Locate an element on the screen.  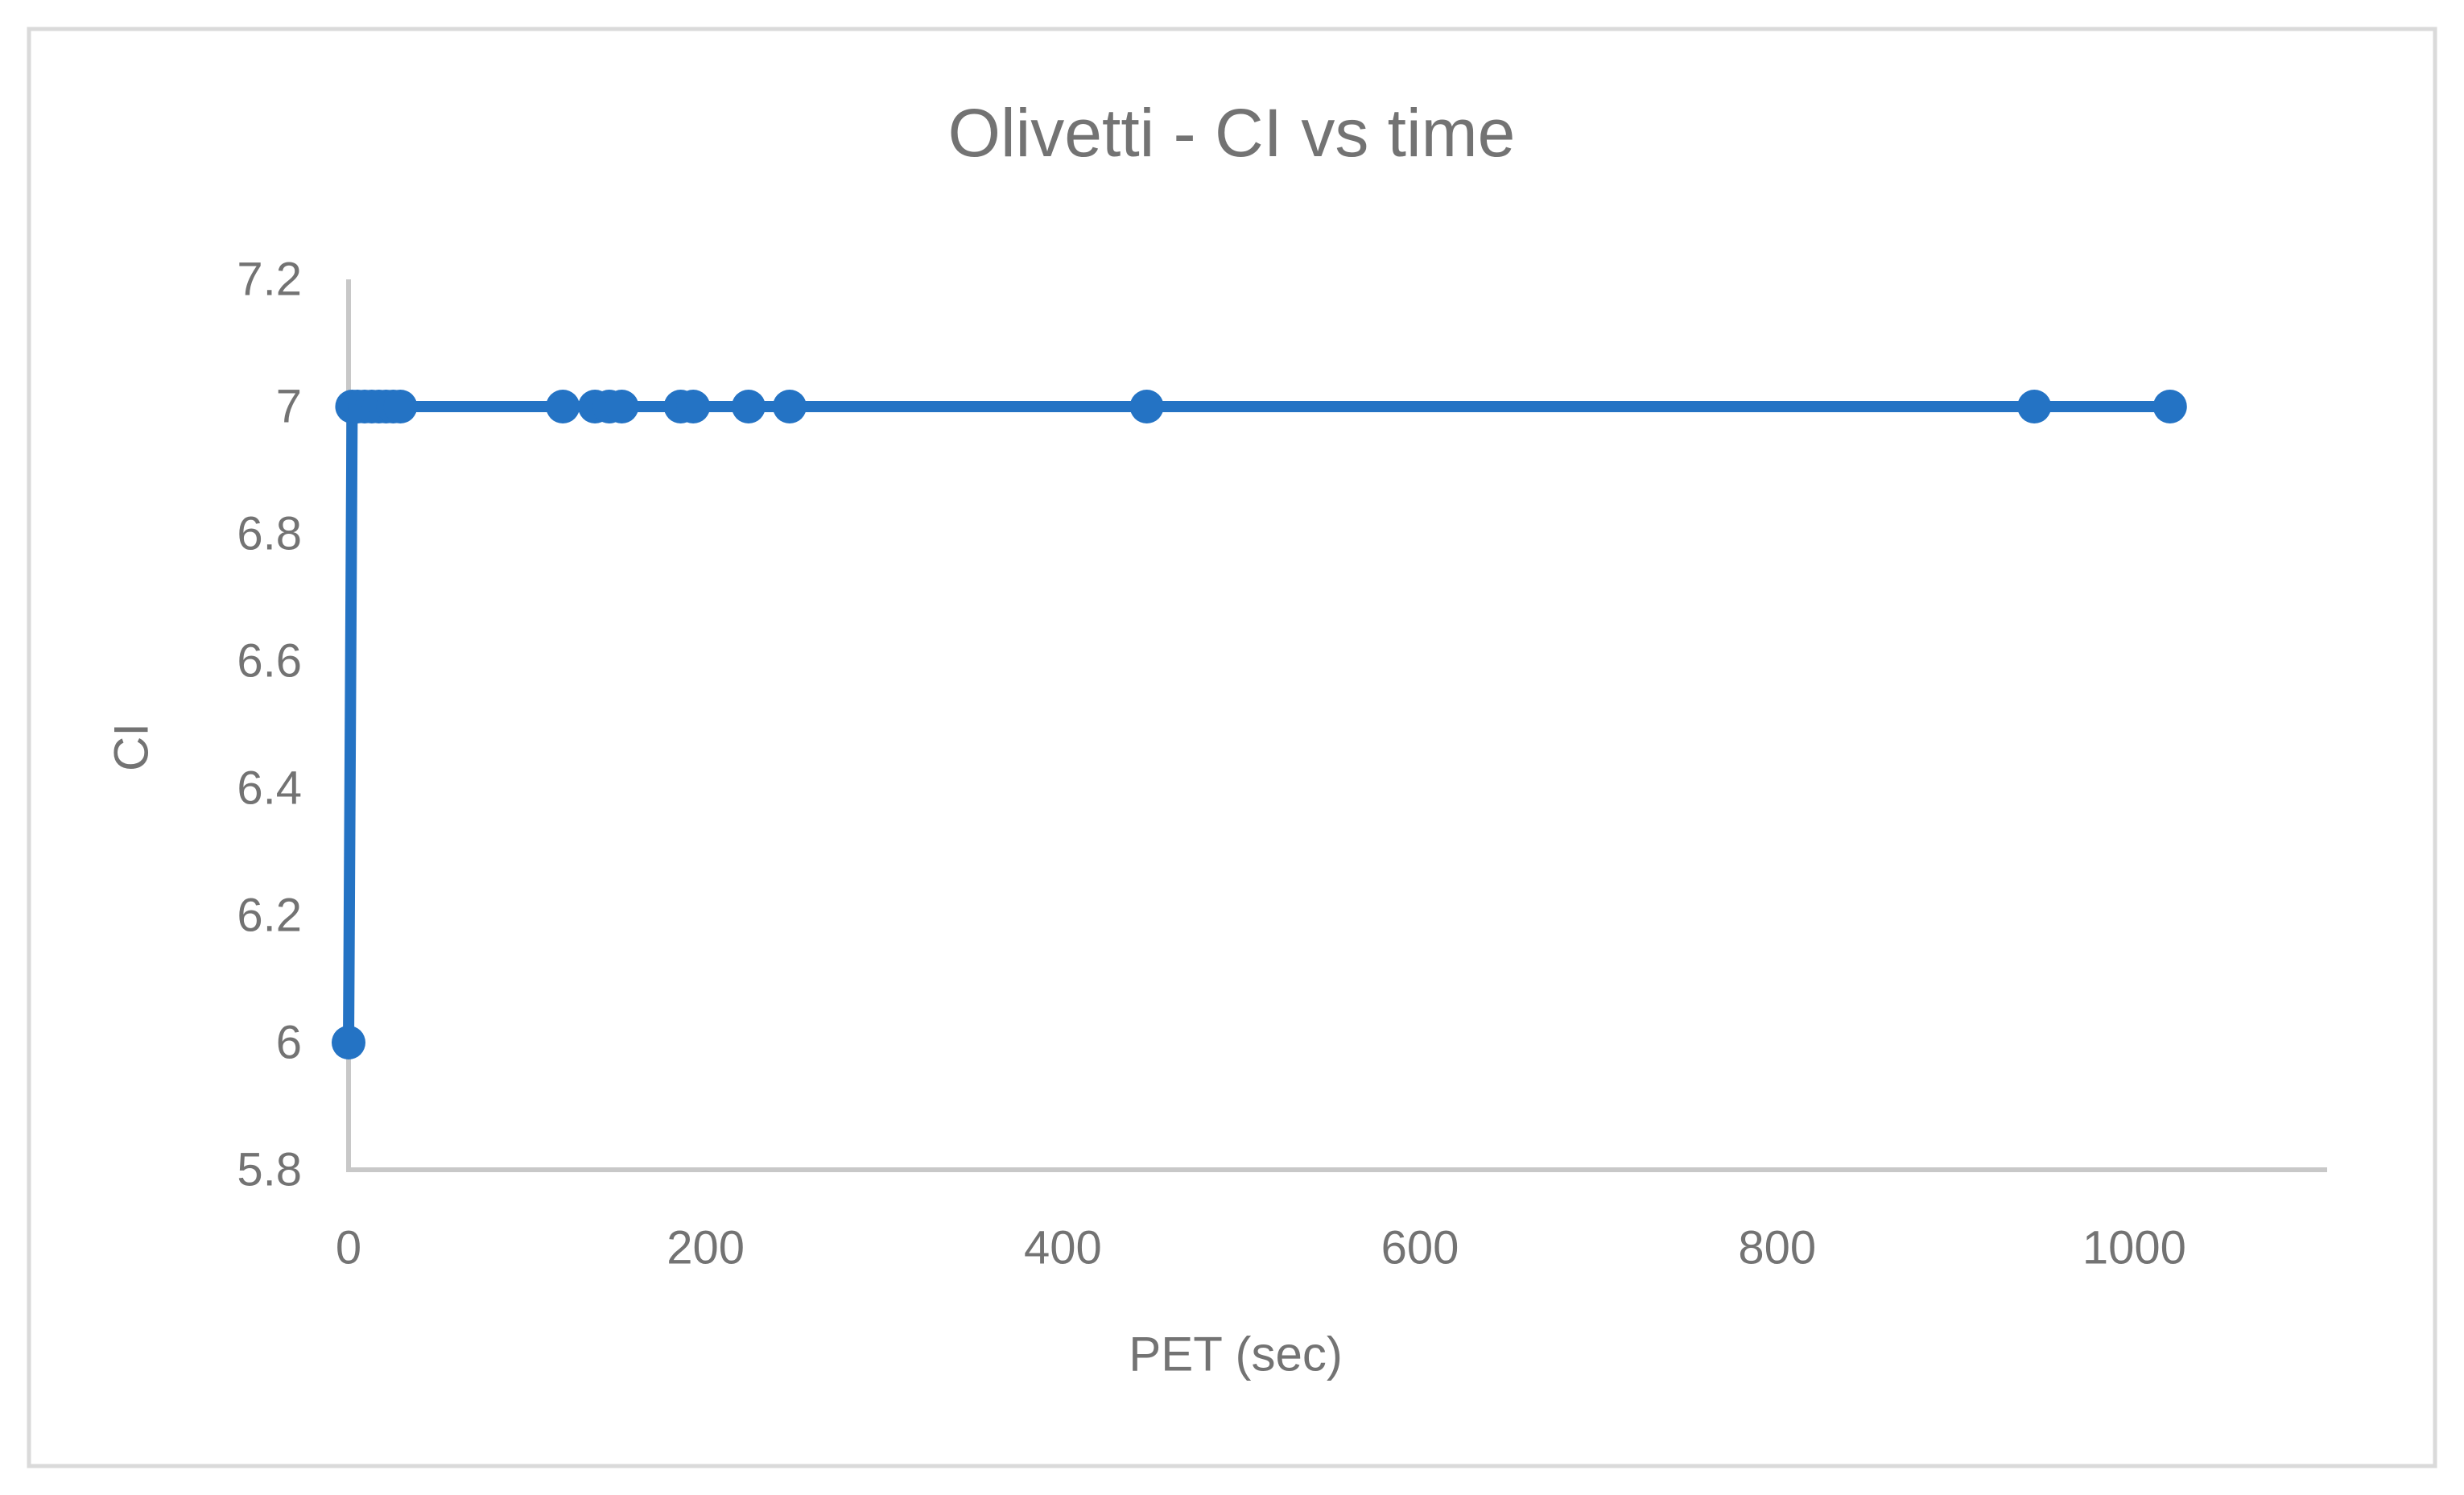
x-tick-label: 600 is located at coordinates (1420, 1248).